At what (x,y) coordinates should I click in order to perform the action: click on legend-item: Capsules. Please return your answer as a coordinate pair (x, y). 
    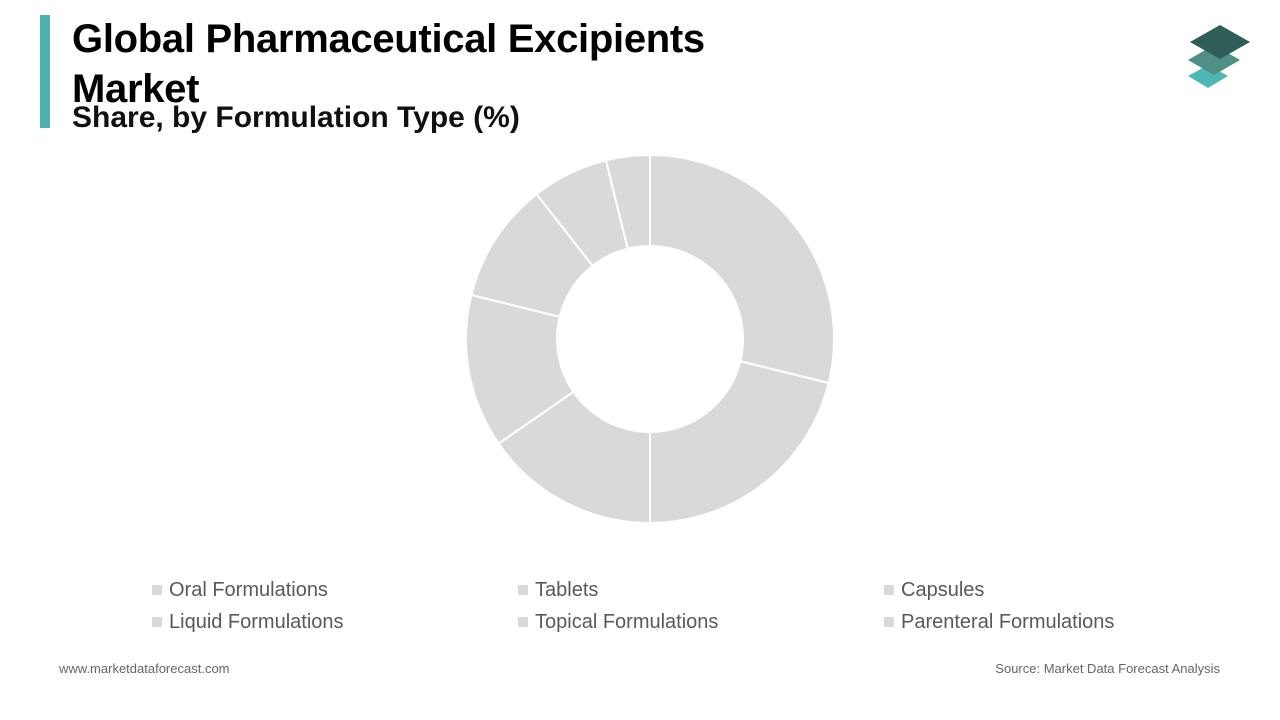
    Looking at the image, I should click on (934, 590).